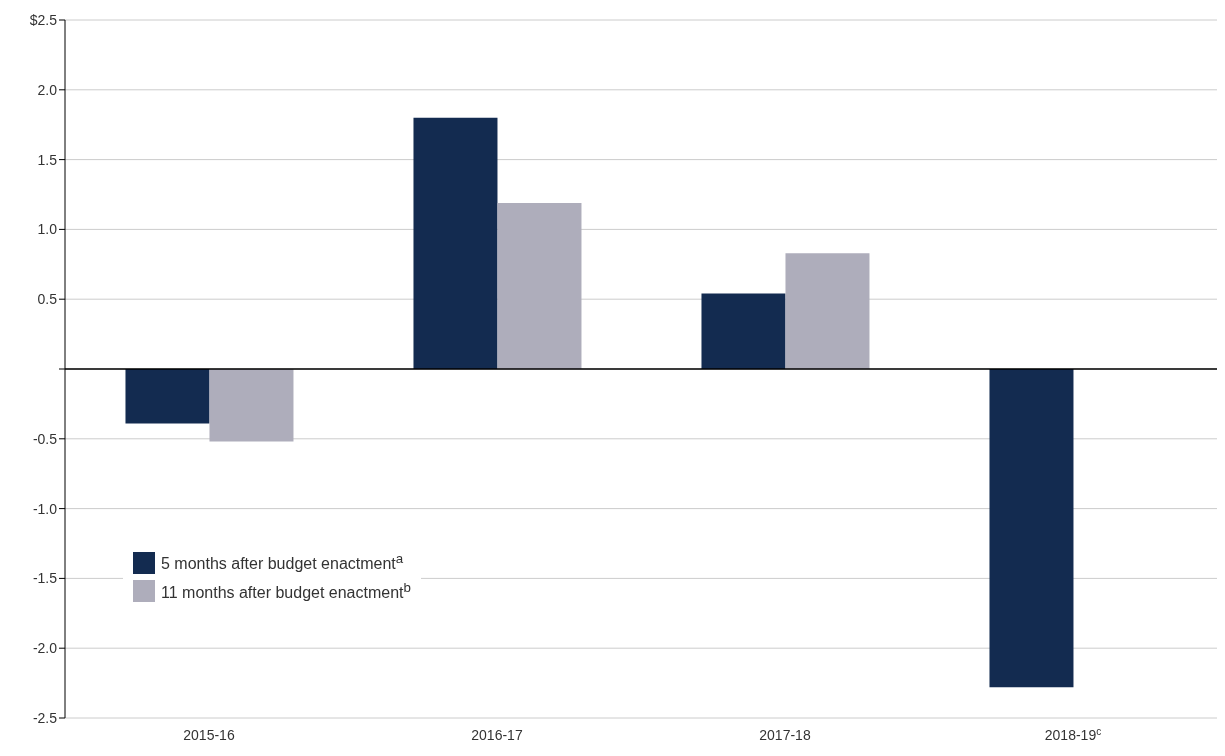  I want to click on y-tick-label: 1.5, so click(47, 159).